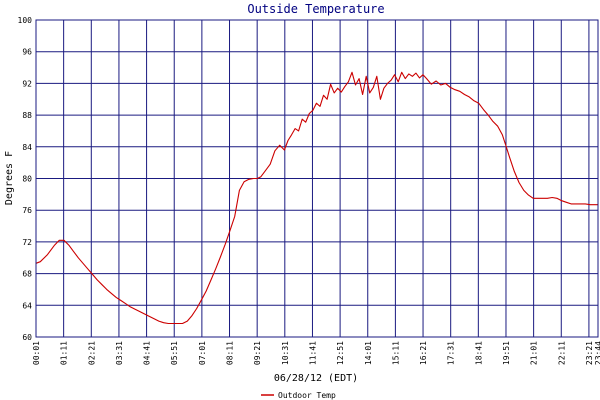 The width and height of the screenshot is (600, 400). Describe the element at coordinates (27, 274) in the screenshot. I see `y-tick-label: 68` at that location.